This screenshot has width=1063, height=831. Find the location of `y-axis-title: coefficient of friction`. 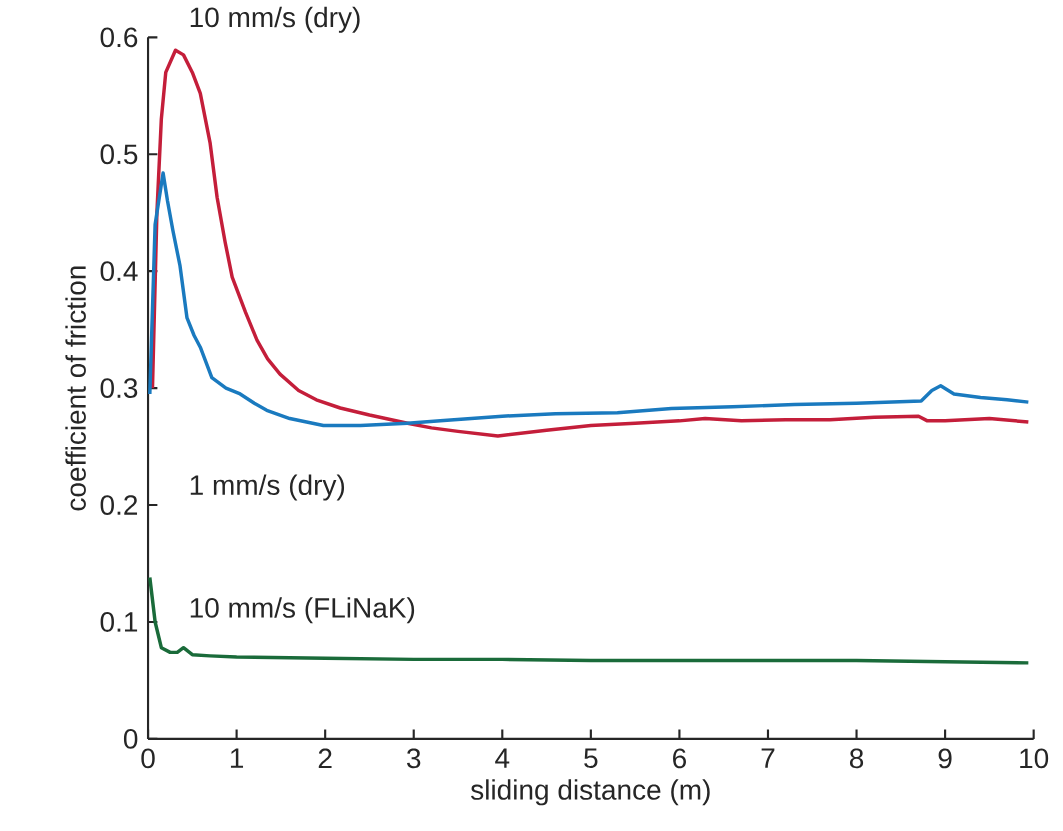

y-axis-title: coefficient of friction is located at coordinates (75, 388).